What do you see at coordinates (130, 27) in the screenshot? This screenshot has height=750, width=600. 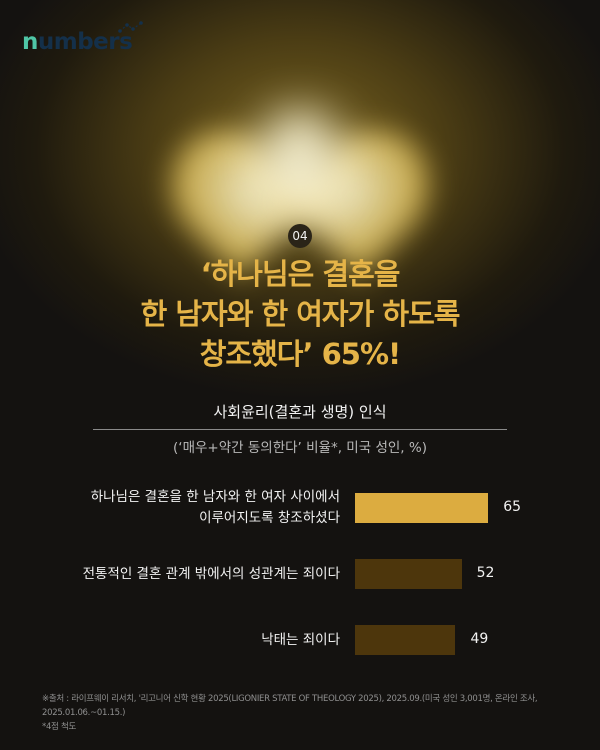 I see `chart-dots-icon` at bounding box center [130, 27].